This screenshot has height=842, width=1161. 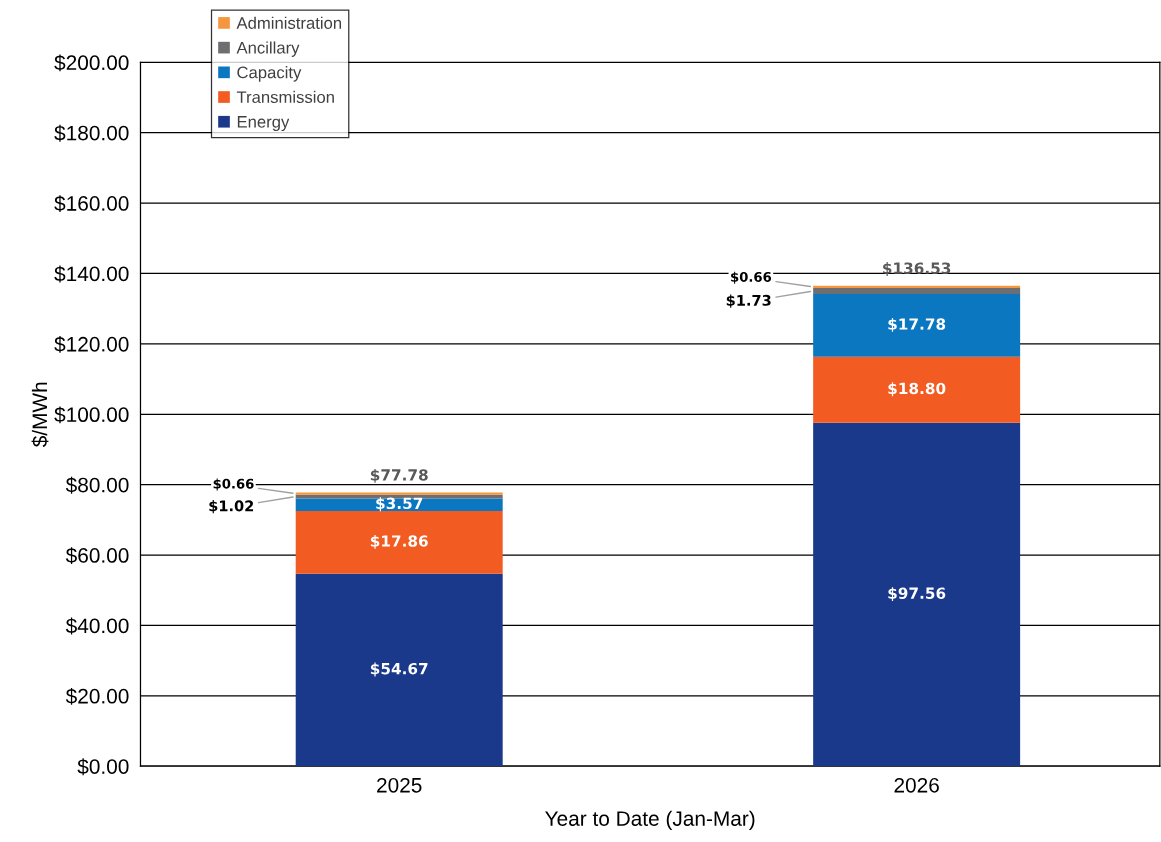 What do you see at coordinates (268, 49) in the screenshot?
I see `legend-label: Ancillary` at bounding box center [268, 49].